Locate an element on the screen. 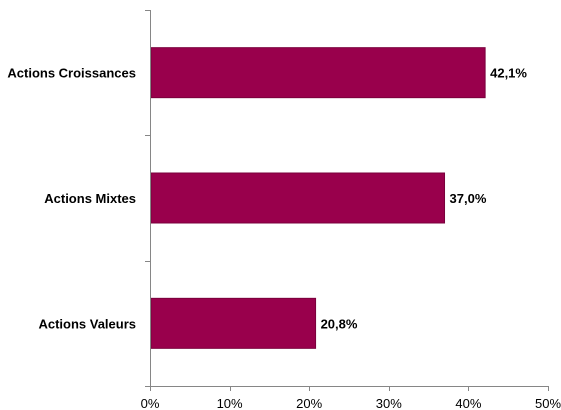 This screenshot has width=561, height=410. category-label: Actions Croissances is located at coordinates (71, 73).